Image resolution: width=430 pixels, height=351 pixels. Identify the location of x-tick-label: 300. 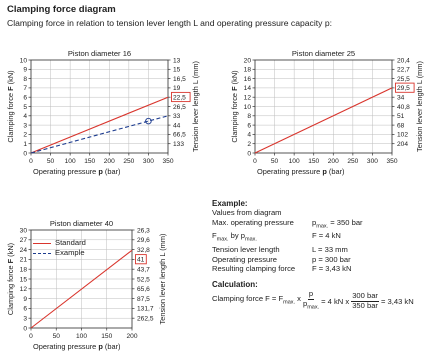
(372, 161).